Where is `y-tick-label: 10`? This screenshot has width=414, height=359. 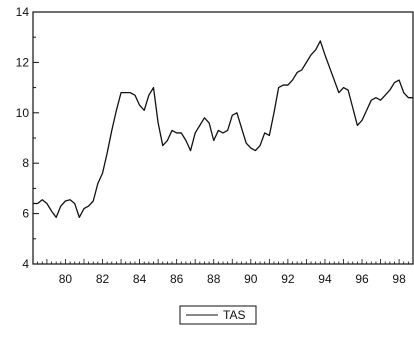 y-tick-label: 10 is located at coordinates (23, 113).